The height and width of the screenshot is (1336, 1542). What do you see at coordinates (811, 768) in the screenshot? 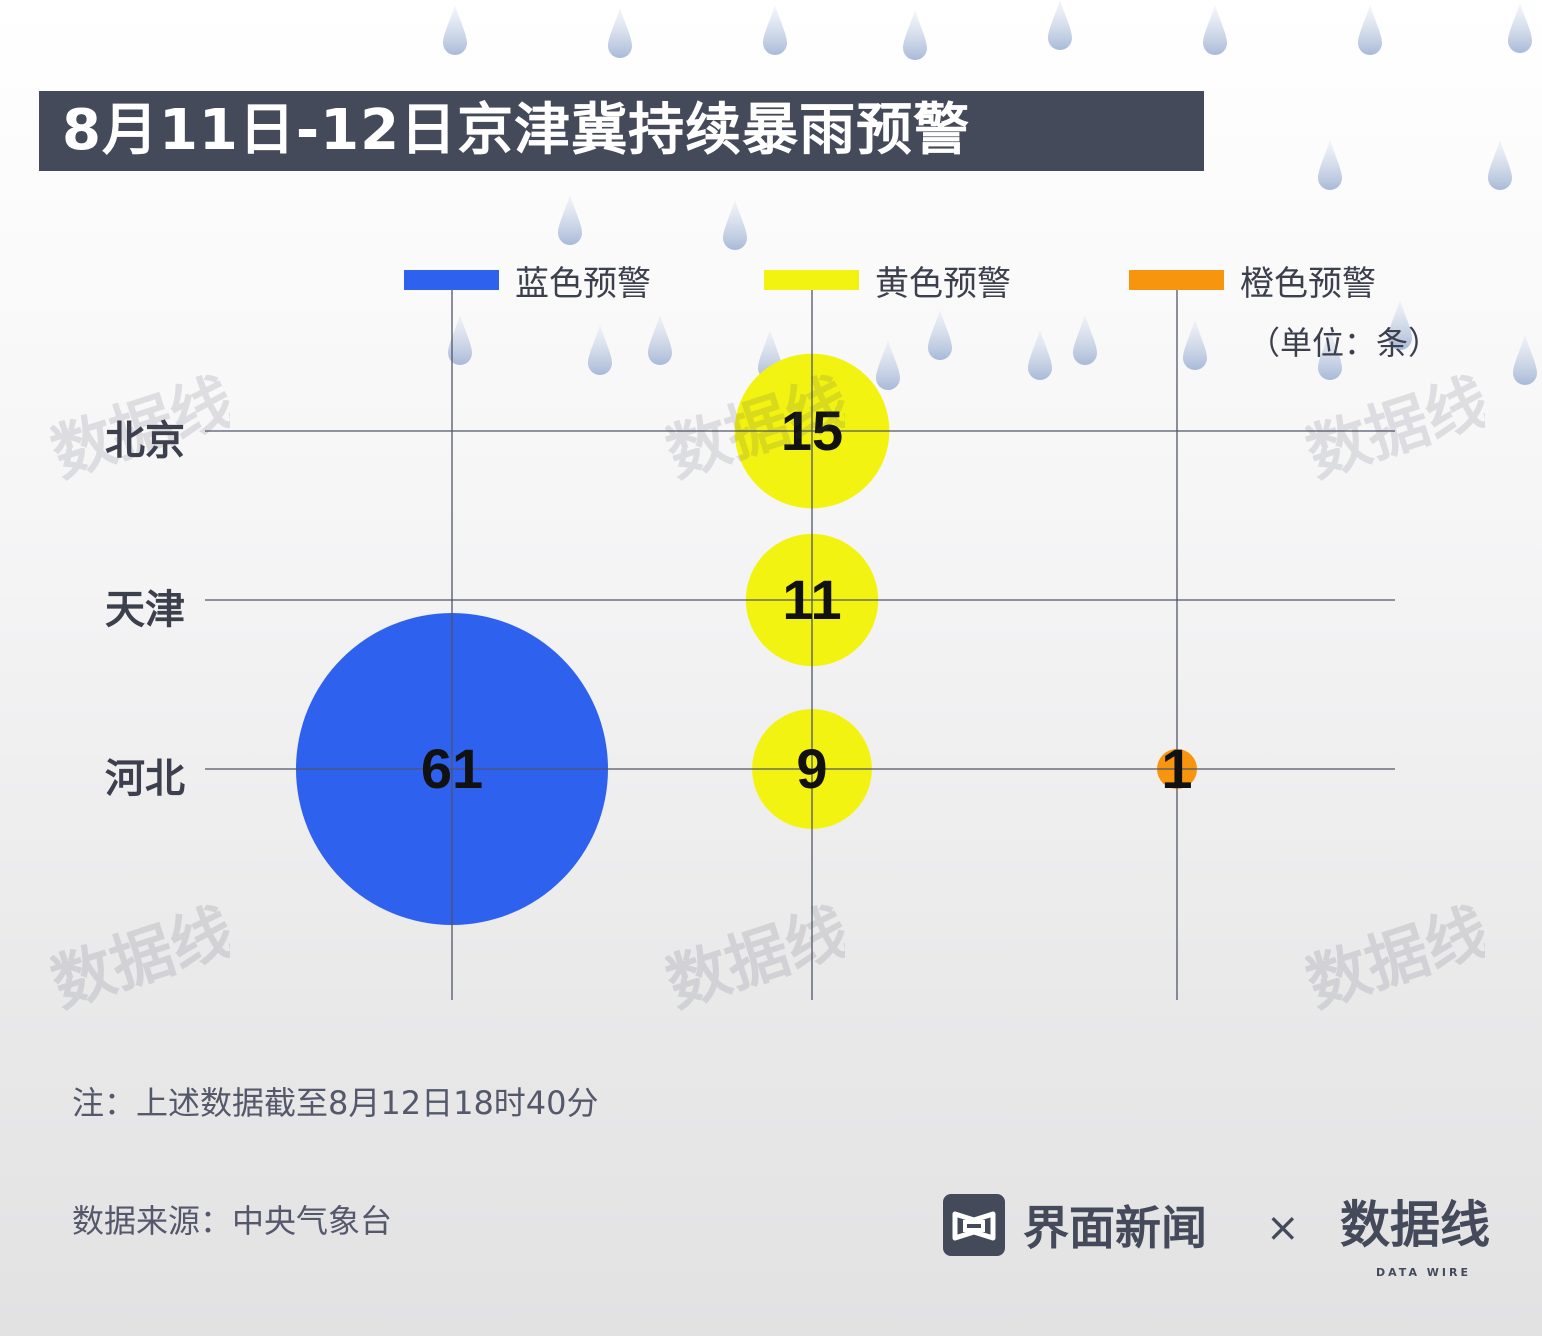
I see `bubble-value-label: 9` at bounding box center [811, 768].